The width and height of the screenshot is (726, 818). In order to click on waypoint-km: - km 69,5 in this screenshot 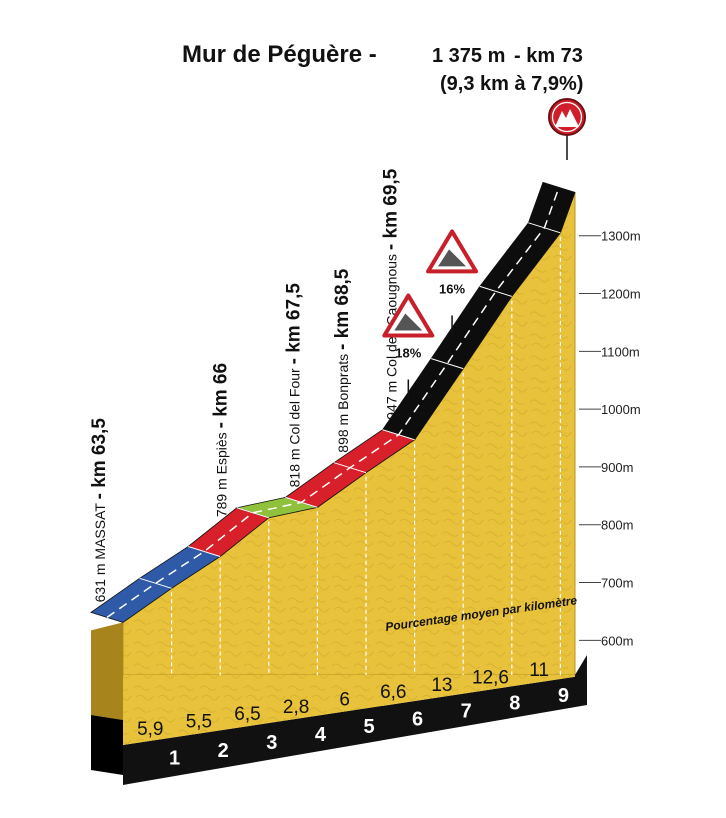, I will do `click(391, 209)`.